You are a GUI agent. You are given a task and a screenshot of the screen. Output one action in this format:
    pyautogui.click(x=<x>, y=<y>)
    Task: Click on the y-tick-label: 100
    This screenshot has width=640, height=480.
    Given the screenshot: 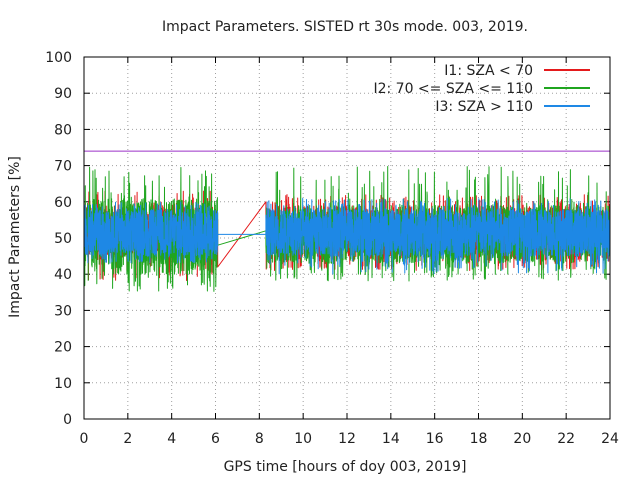 What is the action you would take?
    pyautogui.click(x=58, y=58)
    